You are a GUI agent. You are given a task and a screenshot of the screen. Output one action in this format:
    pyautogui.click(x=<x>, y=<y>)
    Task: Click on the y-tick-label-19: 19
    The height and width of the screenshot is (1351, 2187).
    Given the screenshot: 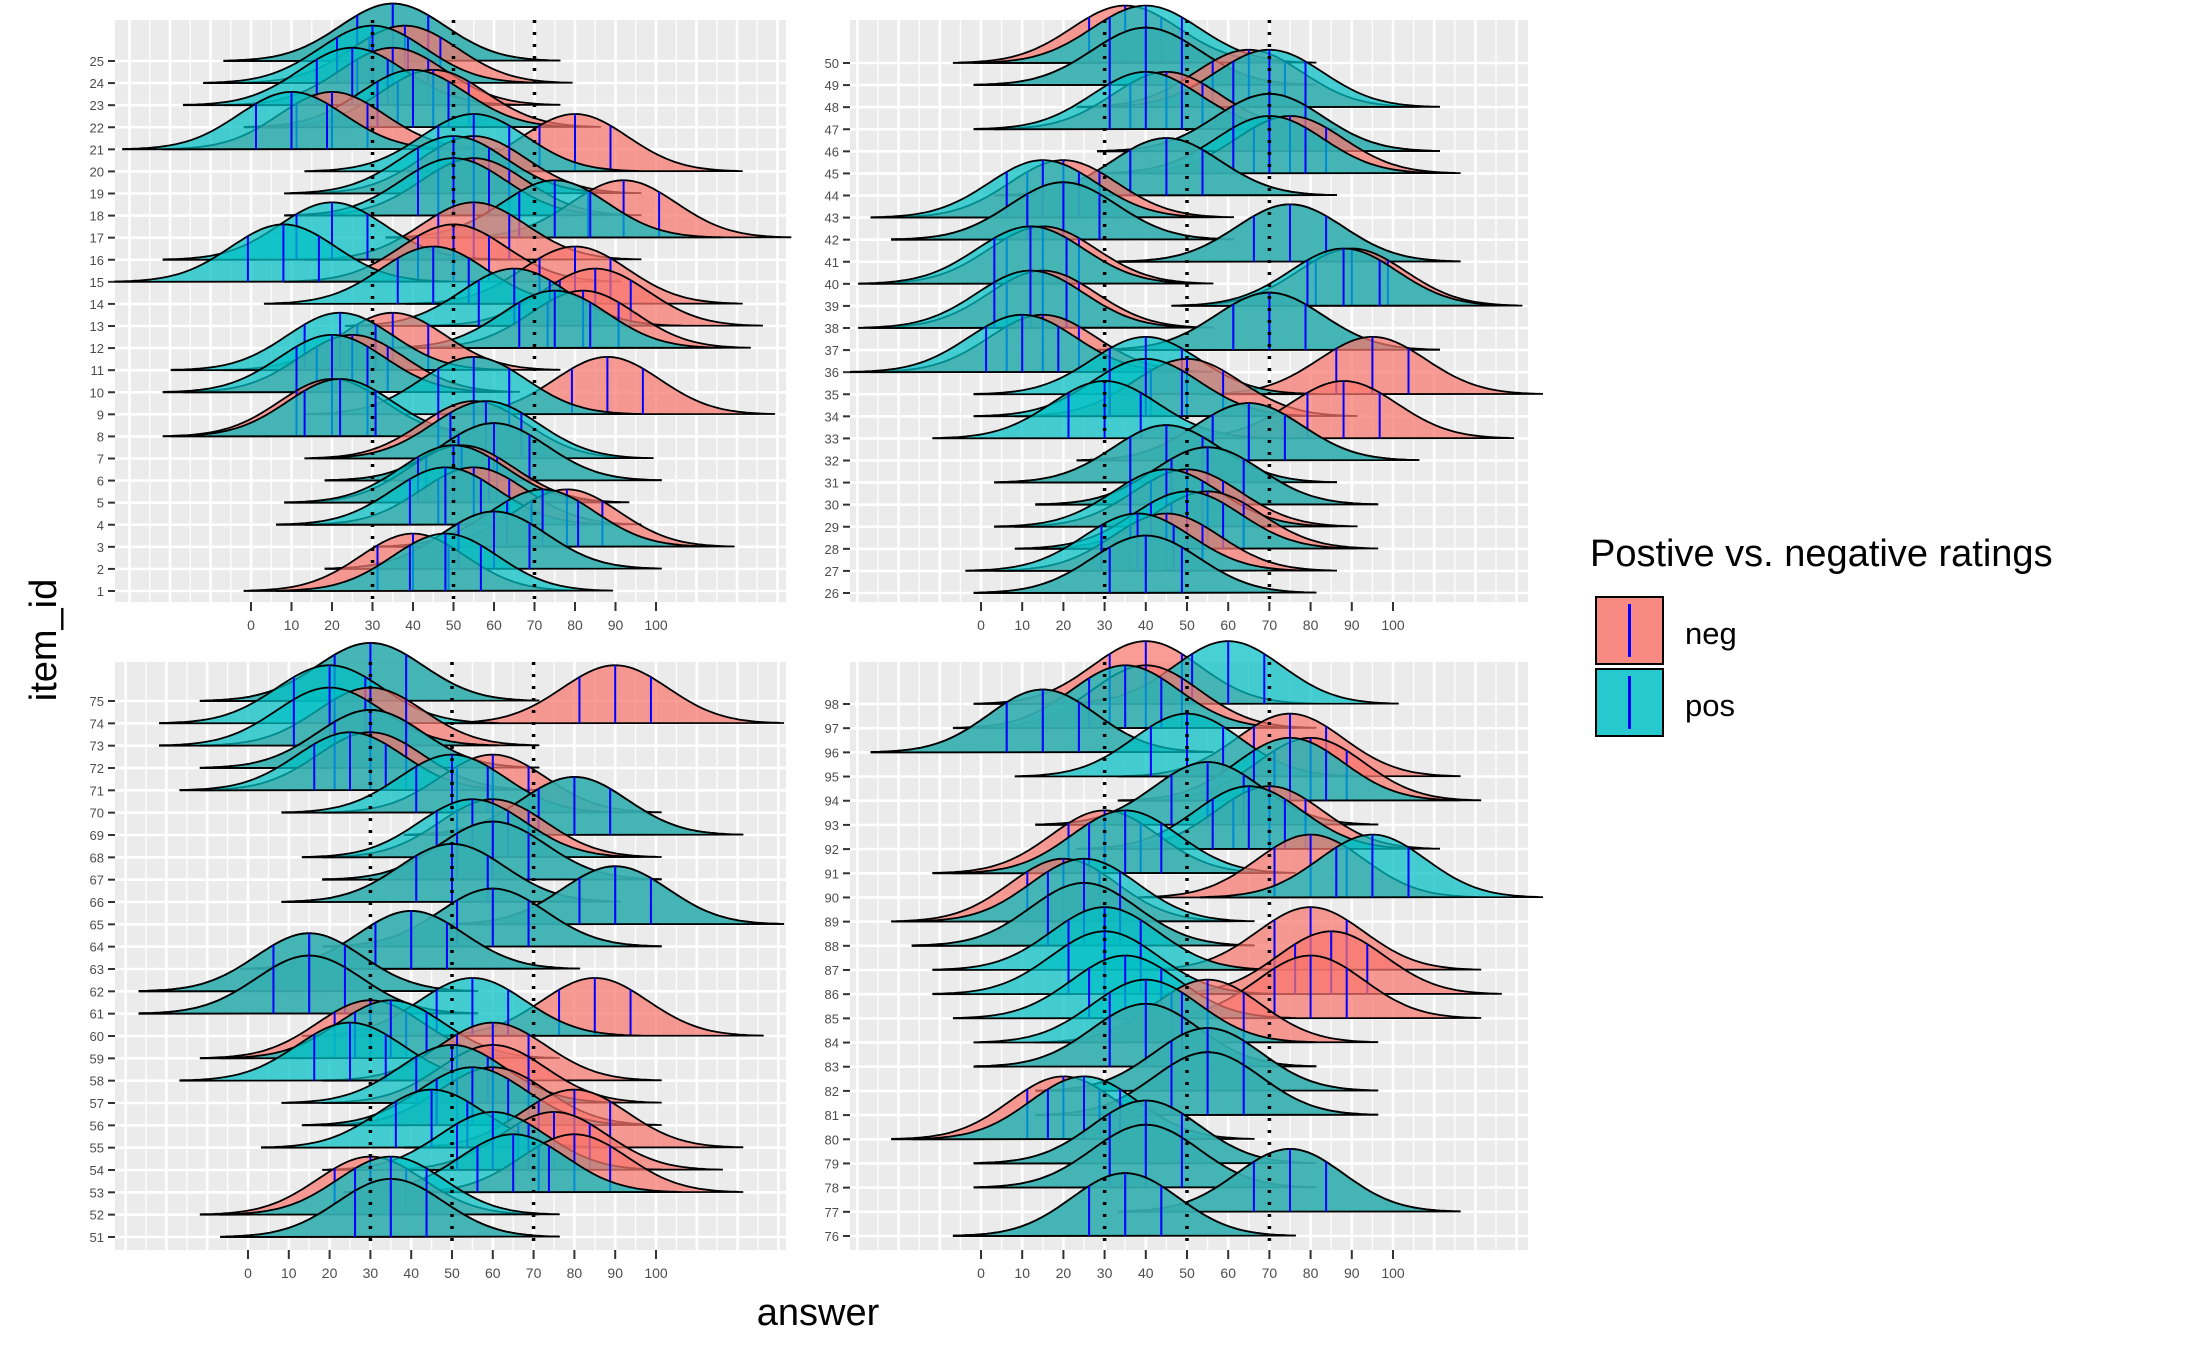 What is the action you would take?
    pyautogui.click(x=97, y=194)
    